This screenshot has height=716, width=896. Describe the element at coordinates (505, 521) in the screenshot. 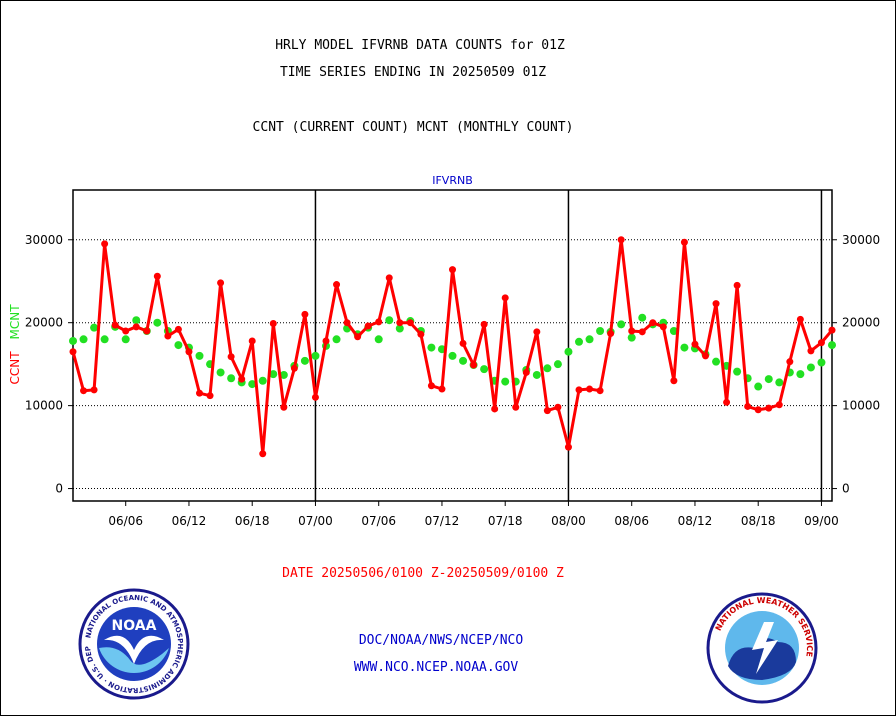

I see `x-tick-label: 07/18` at that location.